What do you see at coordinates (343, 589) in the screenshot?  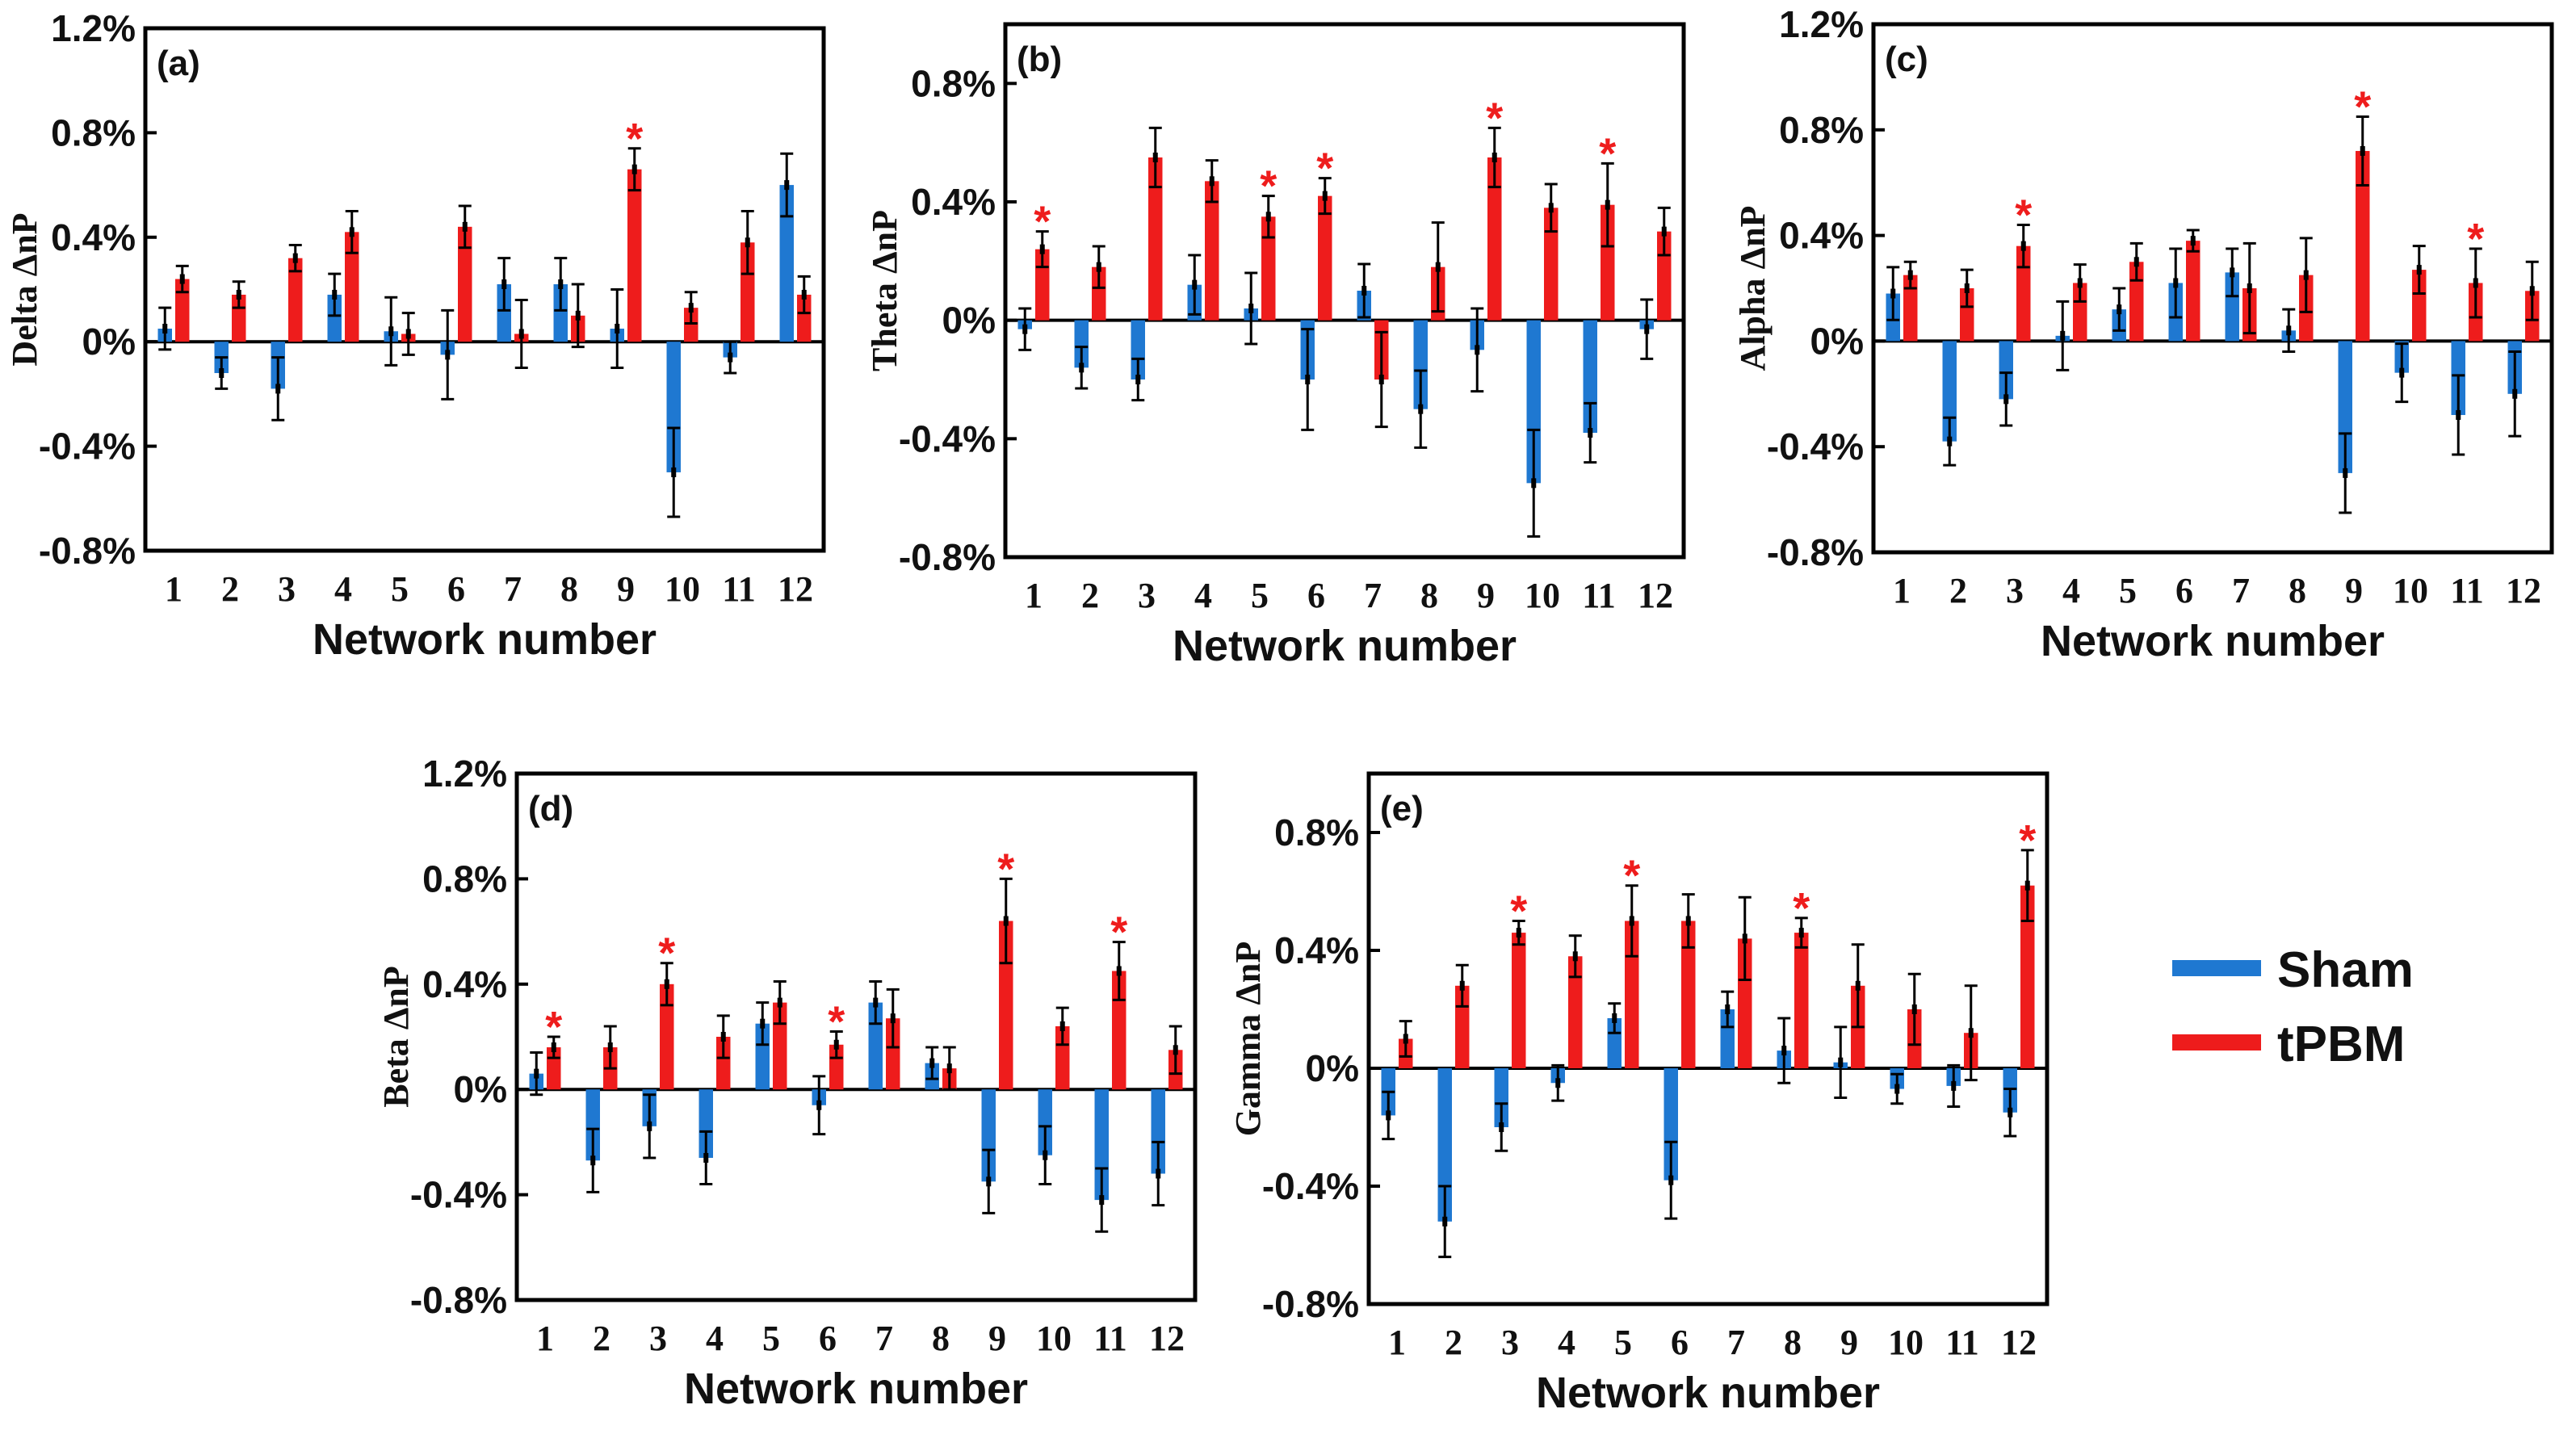 I see `x-tick-label: 4` at bounding box center [343, 589].